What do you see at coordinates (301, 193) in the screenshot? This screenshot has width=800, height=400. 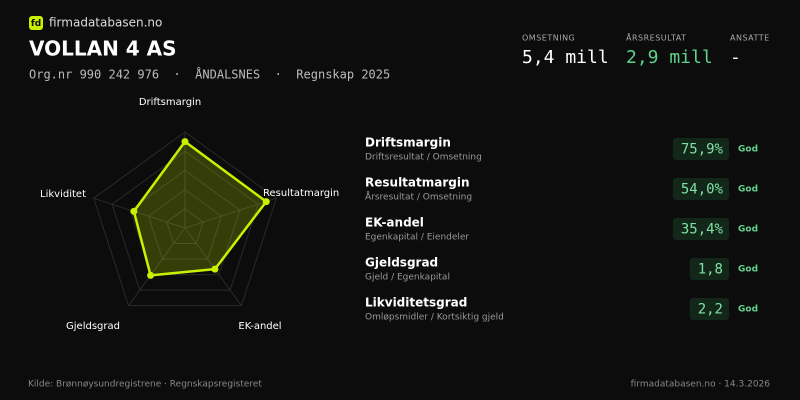 I see `radar-label: Resultatmargin` at bounding box center [301, 193].